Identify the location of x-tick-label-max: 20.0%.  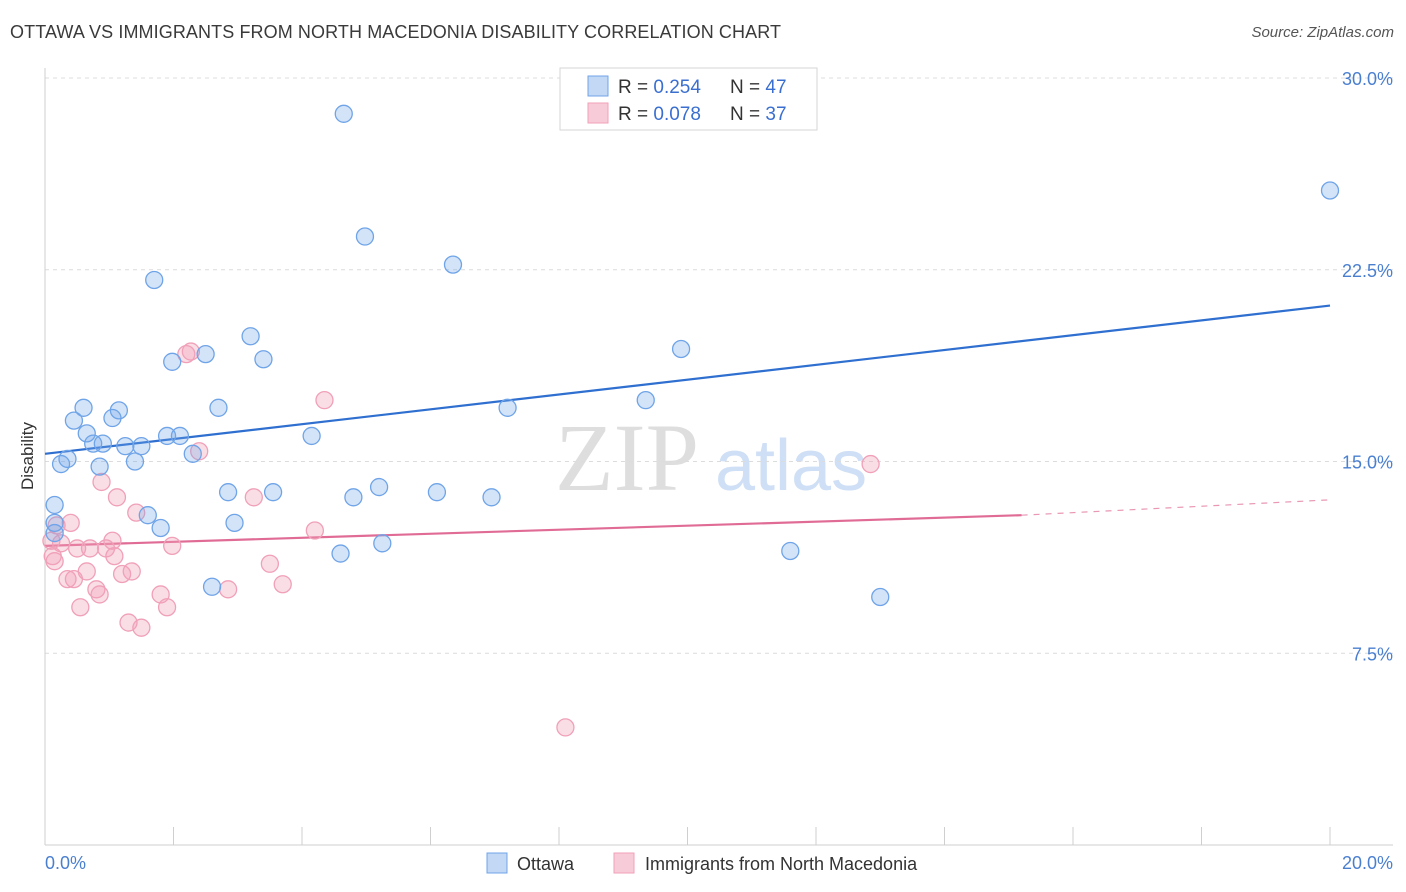
(1367, 863).